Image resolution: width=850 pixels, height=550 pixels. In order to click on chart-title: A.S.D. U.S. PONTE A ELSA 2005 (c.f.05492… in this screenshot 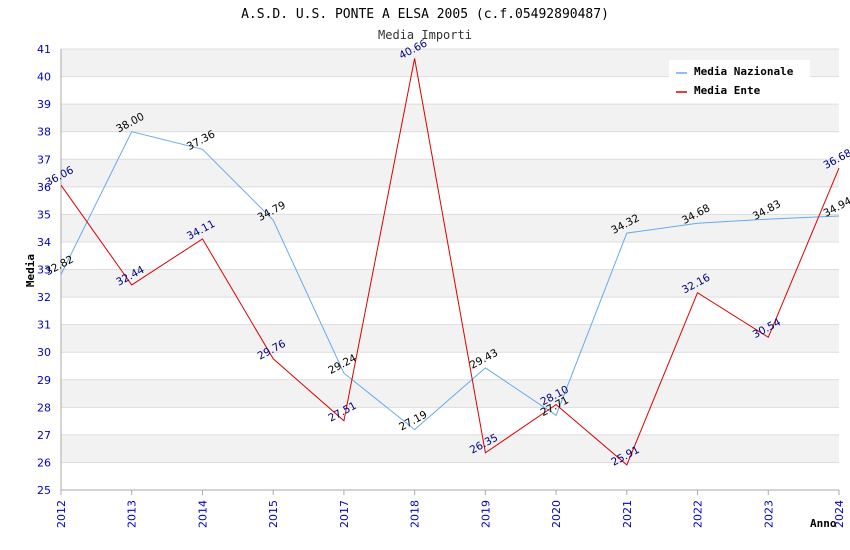, I will do `click(425, 14)`.